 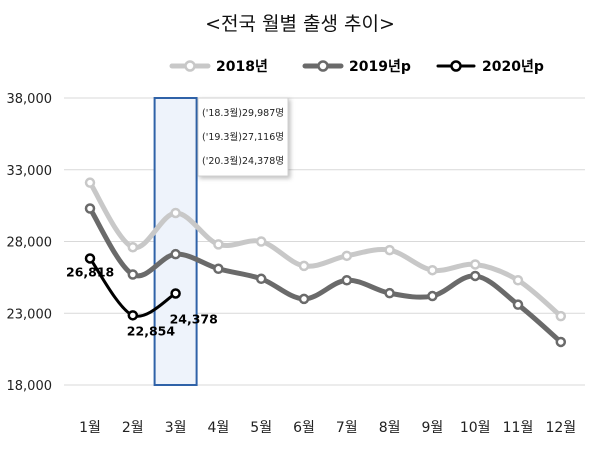 What do you see at coordinates (263, 137) in the screenshot?
I see `annotation-value: 27,116명` at bounding box center [263, 137].